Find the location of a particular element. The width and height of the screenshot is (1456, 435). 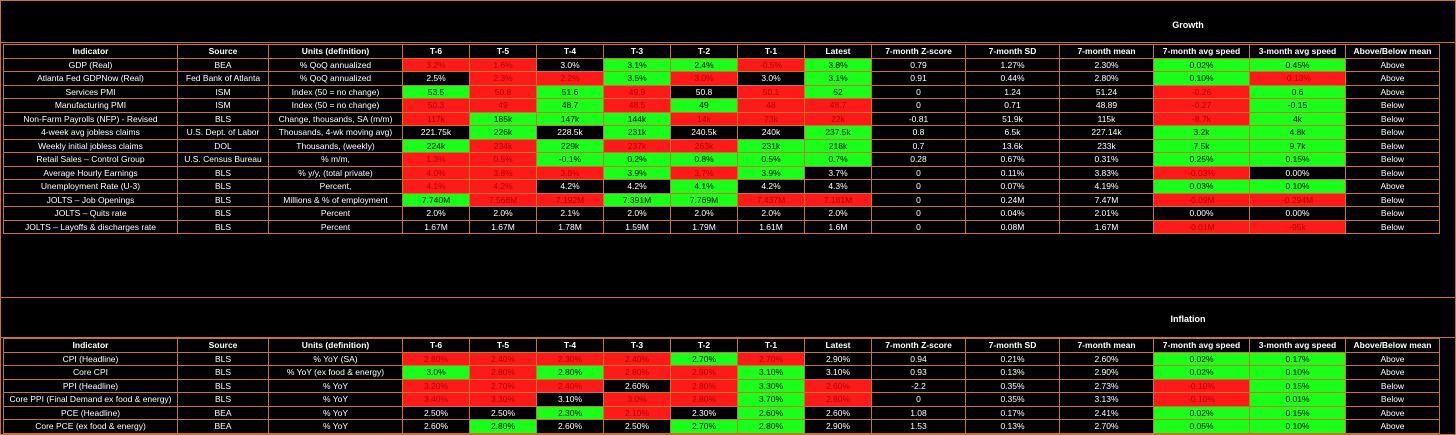

cell-7-month-mean: 1.67M is located at coordinates (1106, 226).